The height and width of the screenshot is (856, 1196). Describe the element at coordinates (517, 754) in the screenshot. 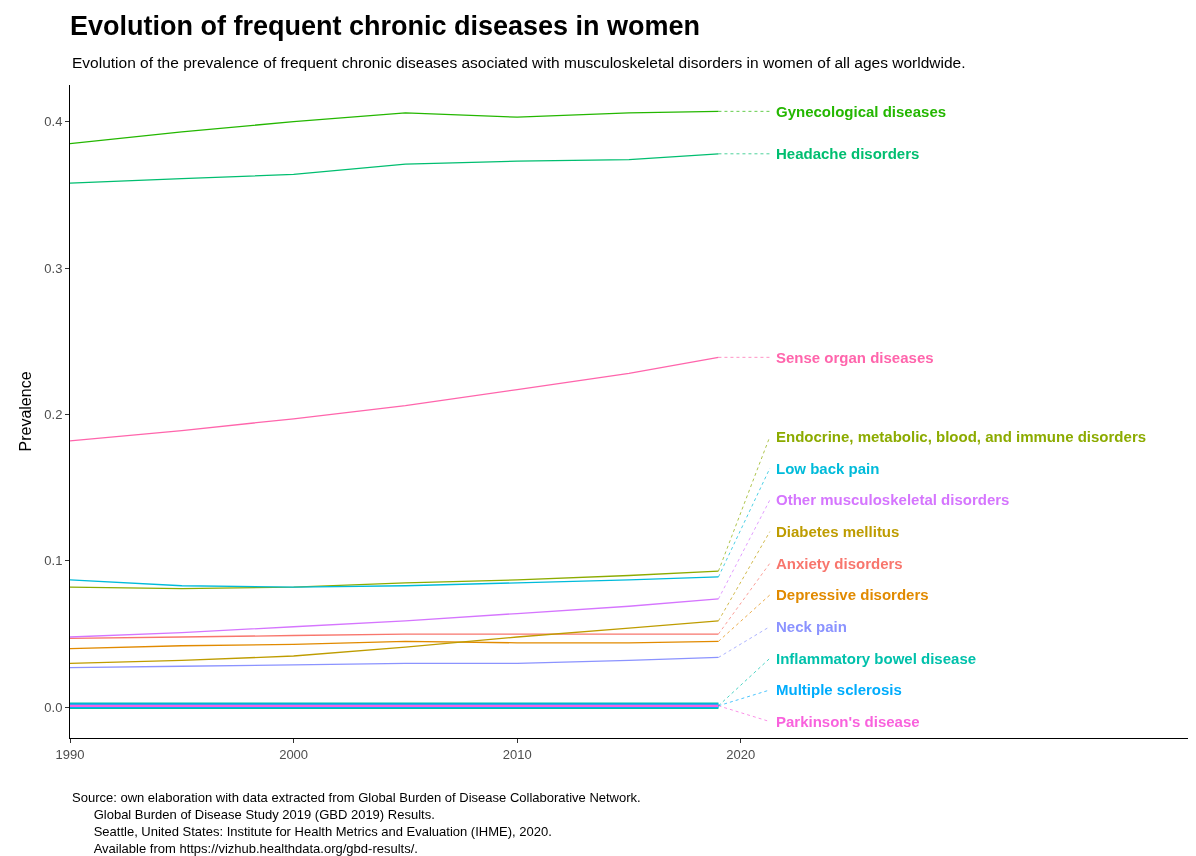

I see `x-tick-label: 2010` at that location.